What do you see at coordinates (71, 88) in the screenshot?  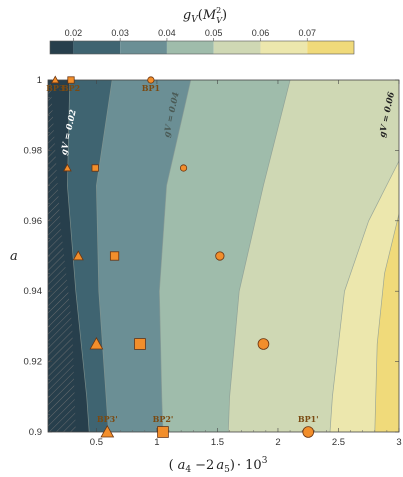 I see `benchmark-label: BP2` at bounding box center [71, 88].